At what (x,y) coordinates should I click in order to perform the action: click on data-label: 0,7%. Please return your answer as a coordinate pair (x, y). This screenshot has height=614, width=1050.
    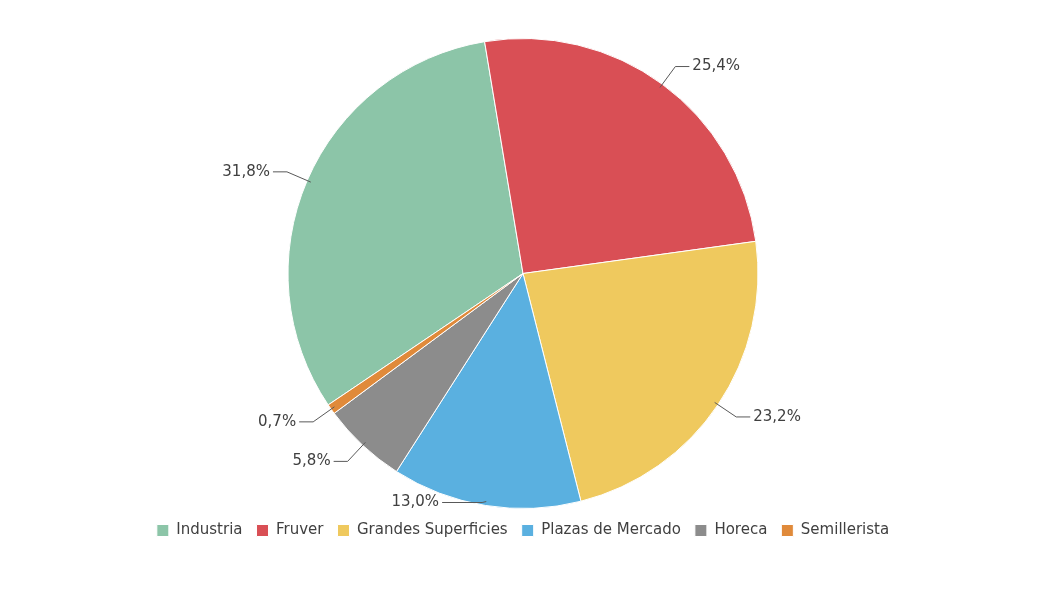
    Looking at the image, I should click on (277, 420).